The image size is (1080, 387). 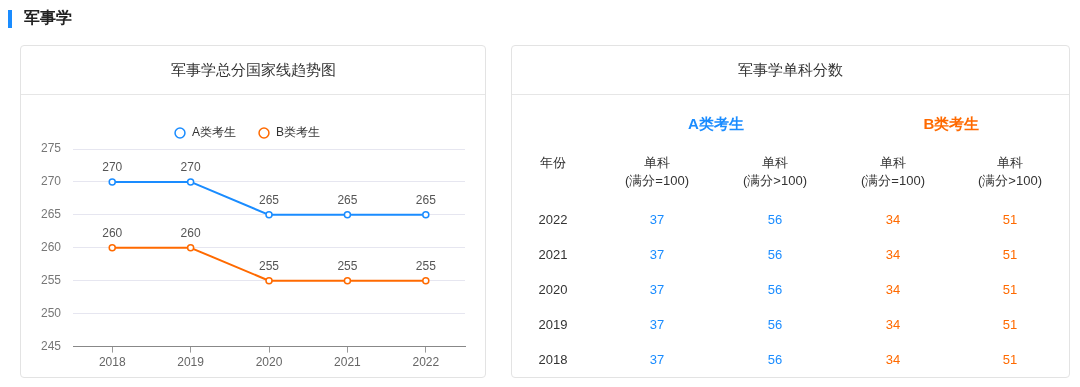 I want to click on y-tick-label: 260, so click(x=51, y=247).